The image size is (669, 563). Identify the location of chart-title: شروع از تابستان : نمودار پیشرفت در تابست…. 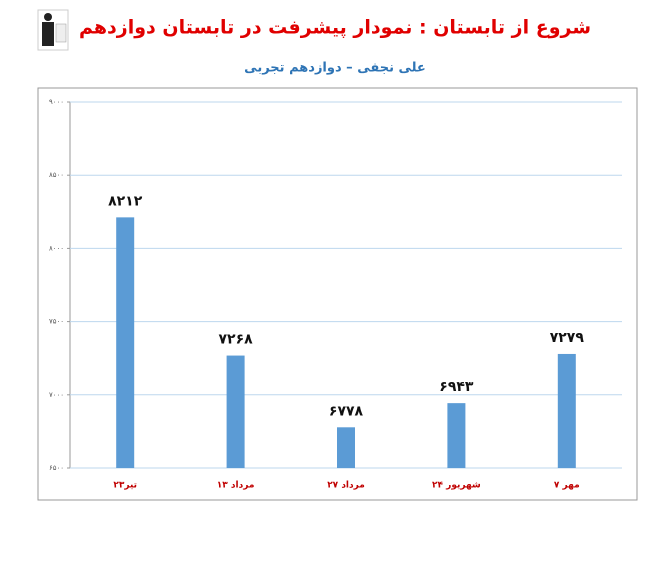
(335, 28).